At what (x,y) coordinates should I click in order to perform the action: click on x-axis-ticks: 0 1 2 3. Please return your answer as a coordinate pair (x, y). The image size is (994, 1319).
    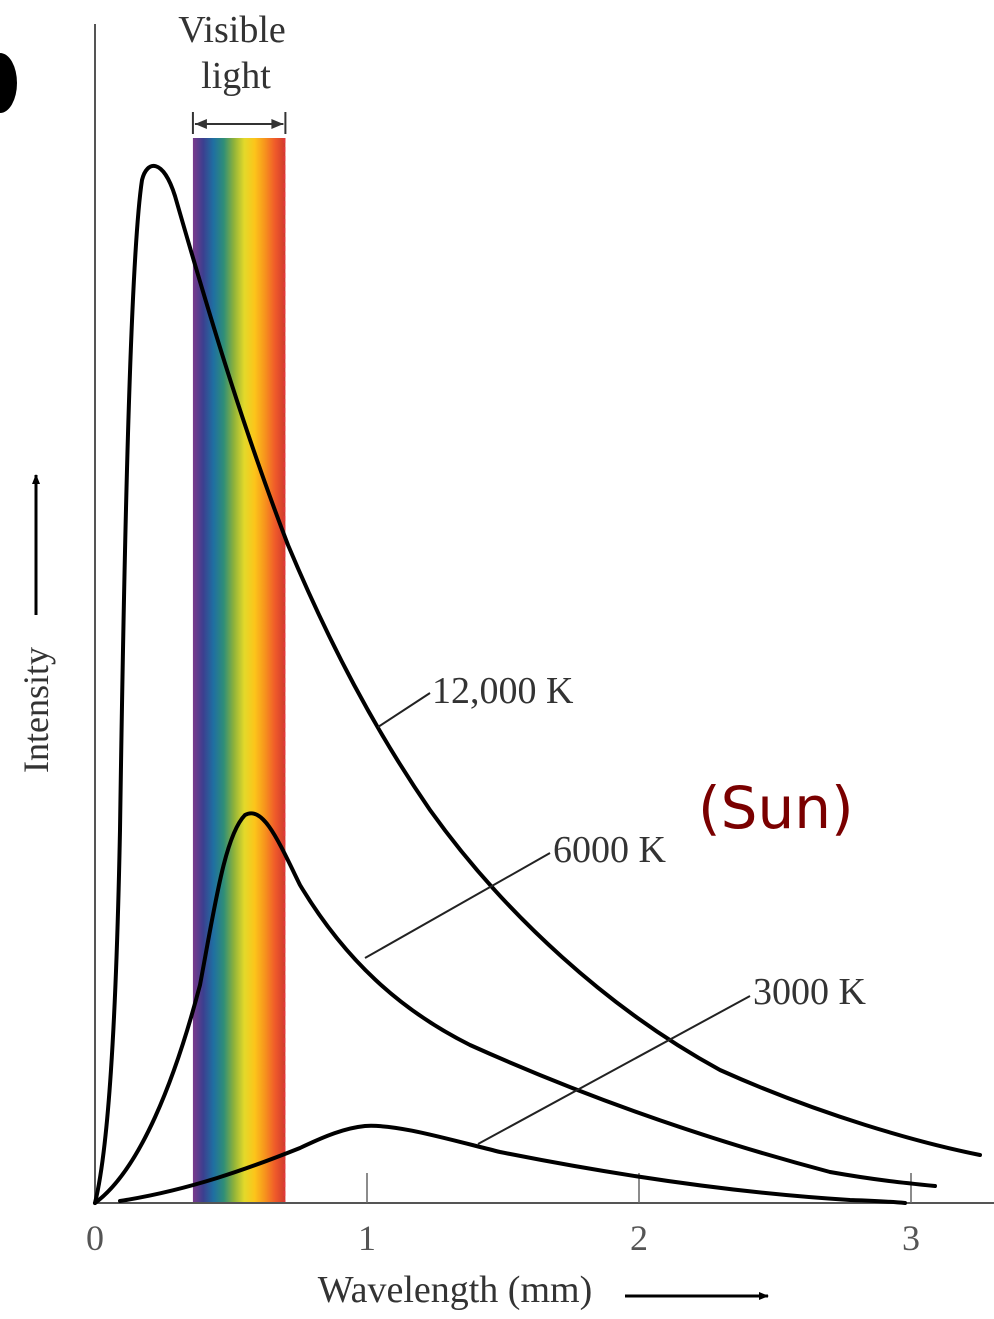
    Looking at the image, I should click on (503, 1215).